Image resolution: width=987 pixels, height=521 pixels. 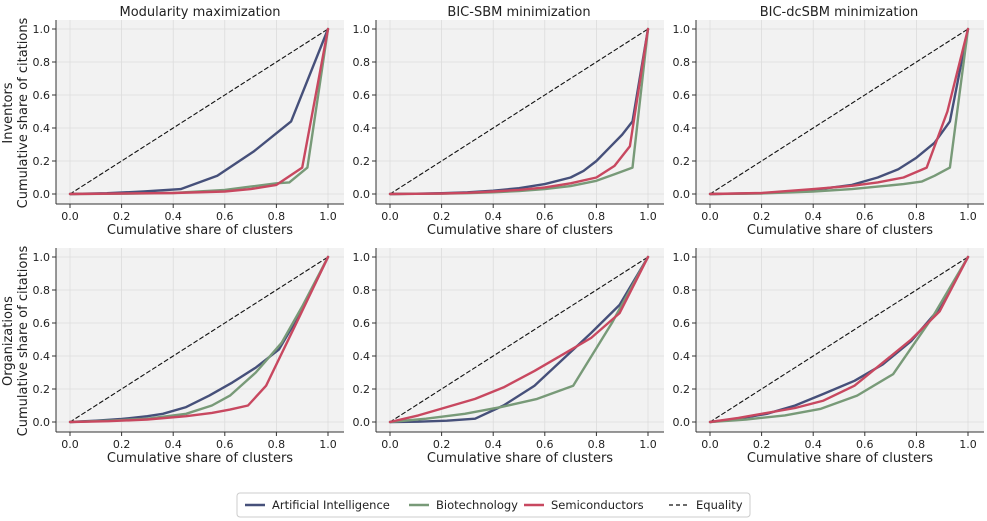 What do you see at coordinates (199, 12) in the screenshot?
I see `column-title-modularity: Modularity maximization` at bounding box center [199, 12].